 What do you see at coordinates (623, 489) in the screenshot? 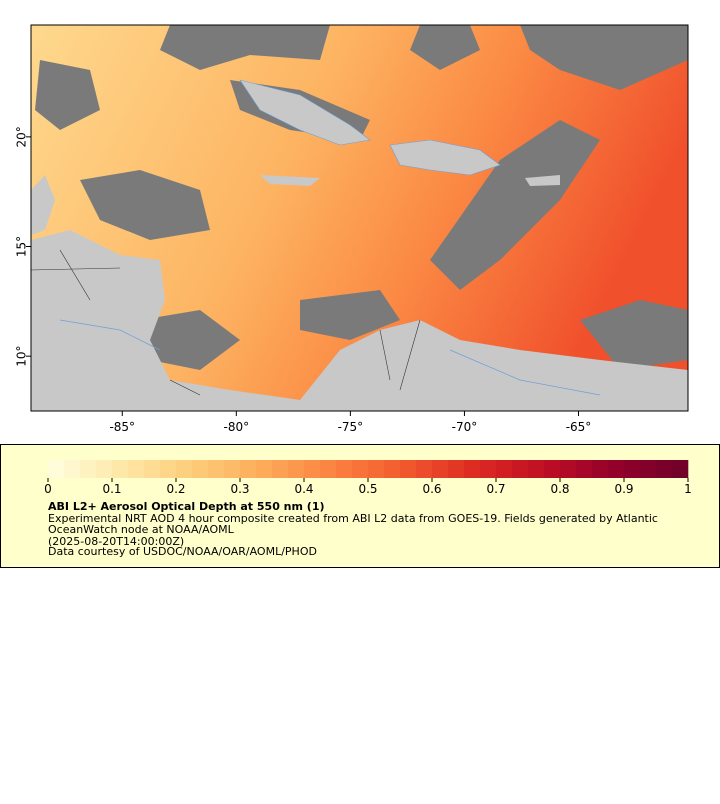
I see `colorbar-tick-label: 0.9` at bounding box center [623, 489].